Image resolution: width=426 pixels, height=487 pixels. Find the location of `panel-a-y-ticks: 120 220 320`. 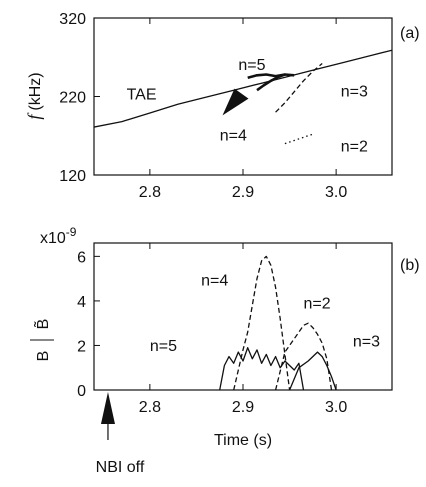

panel-a-y-ticks: 120 220 320 is located at coordinates (79, 98).